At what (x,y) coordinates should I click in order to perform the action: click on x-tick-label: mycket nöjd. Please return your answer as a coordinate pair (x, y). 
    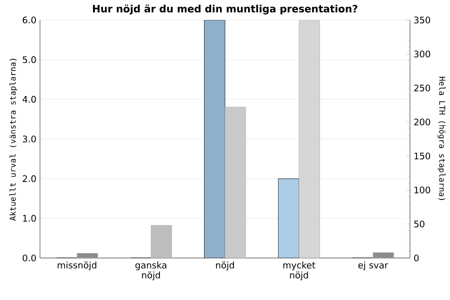
    Looking at the image, I should click on (299, 271).